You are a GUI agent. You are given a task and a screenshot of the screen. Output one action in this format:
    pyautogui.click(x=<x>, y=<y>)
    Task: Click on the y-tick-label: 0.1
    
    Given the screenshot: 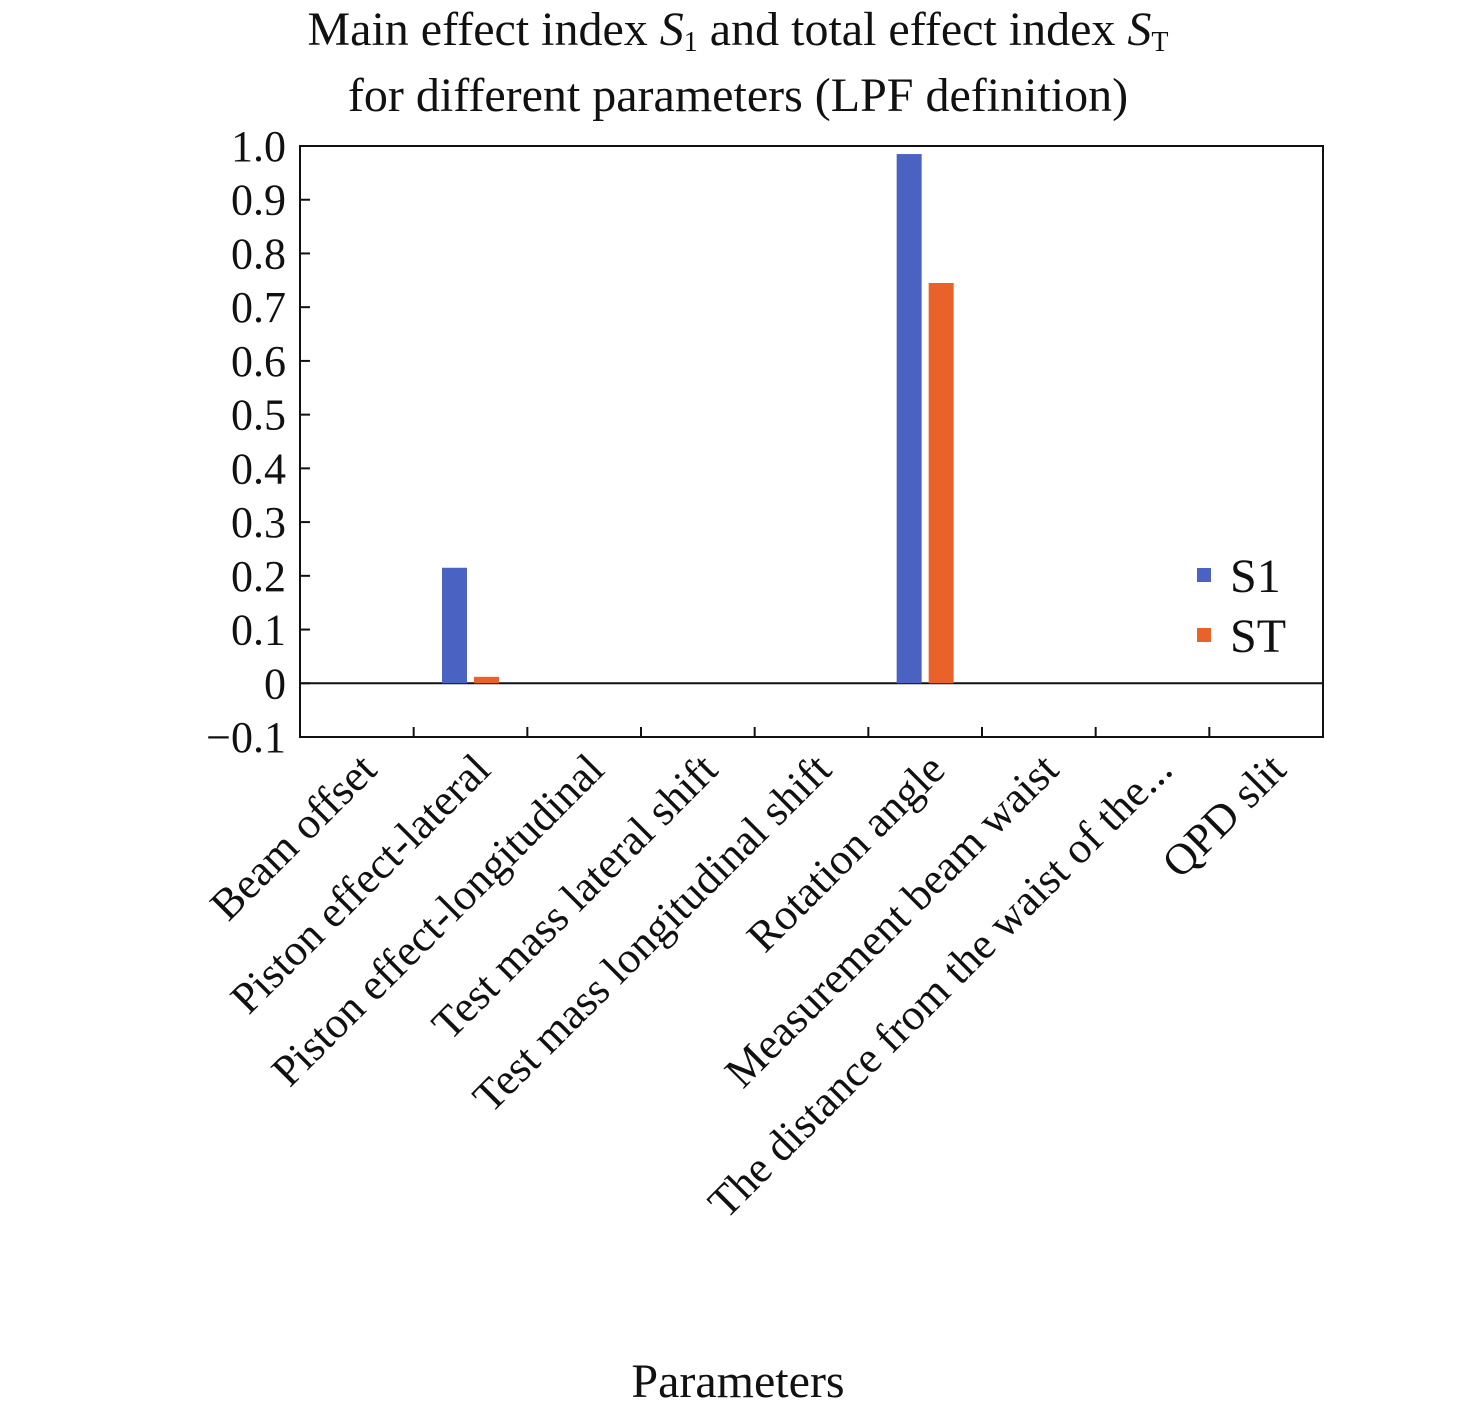 What is the action you would take?
    pyautogui.click(x=258, y=630)
    